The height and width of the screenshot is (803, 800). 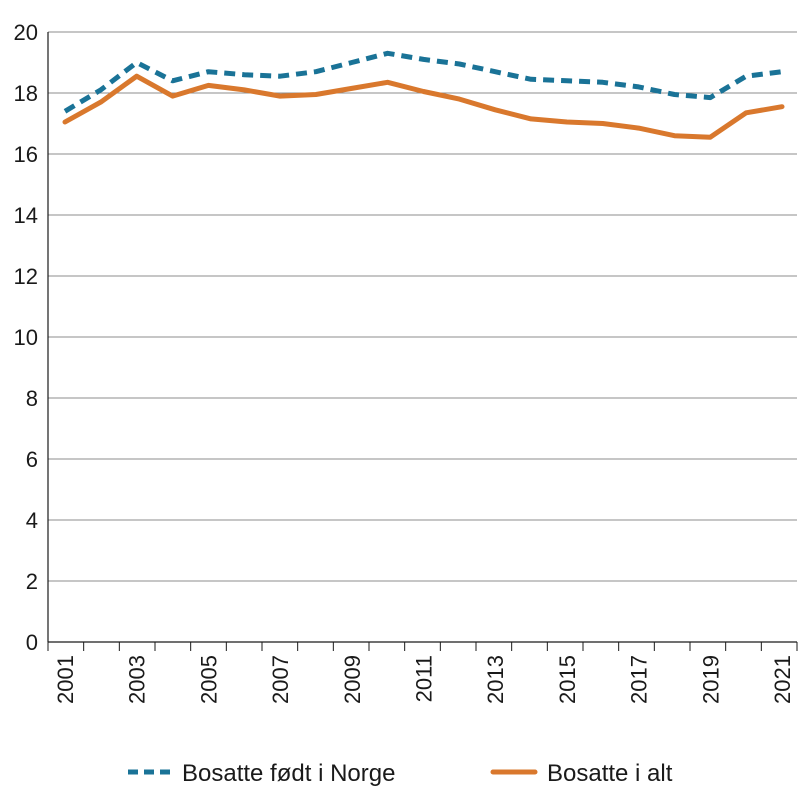 I want to click on y-tick-label: 6, so click(x=32, y=459).